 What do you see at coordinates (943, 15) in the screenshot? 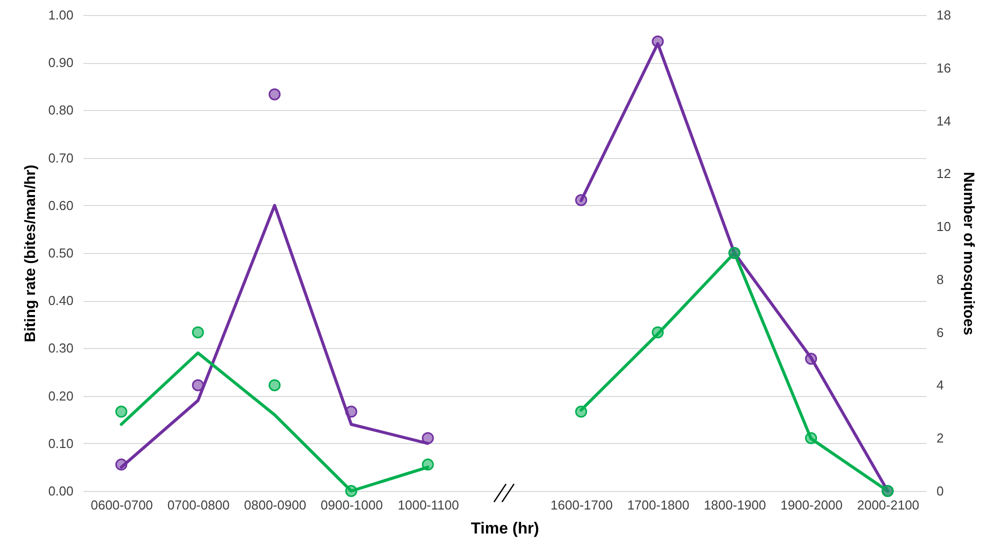
I see `y2-tick-label: 18` at bounding box center [943, 15].